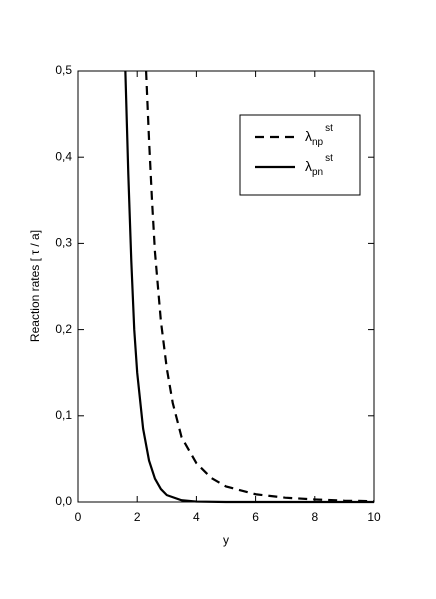 The height and width of the screenshot is (599, 436). I want to click on legend-box, so click(300, 155).